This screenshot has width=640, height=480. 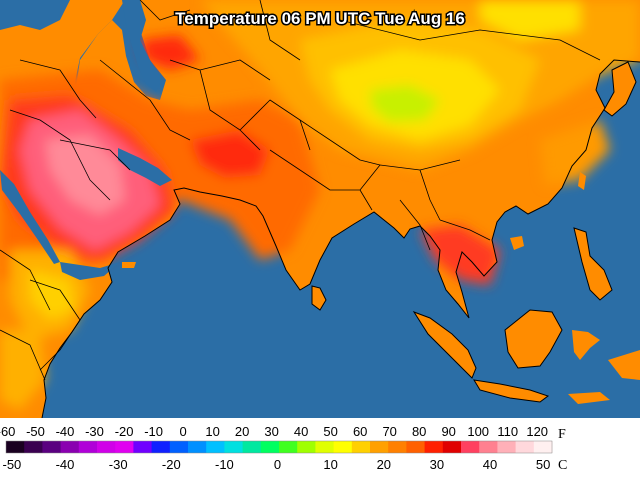 I want to click on gulf-of-aden, so click(x=90, y=271).